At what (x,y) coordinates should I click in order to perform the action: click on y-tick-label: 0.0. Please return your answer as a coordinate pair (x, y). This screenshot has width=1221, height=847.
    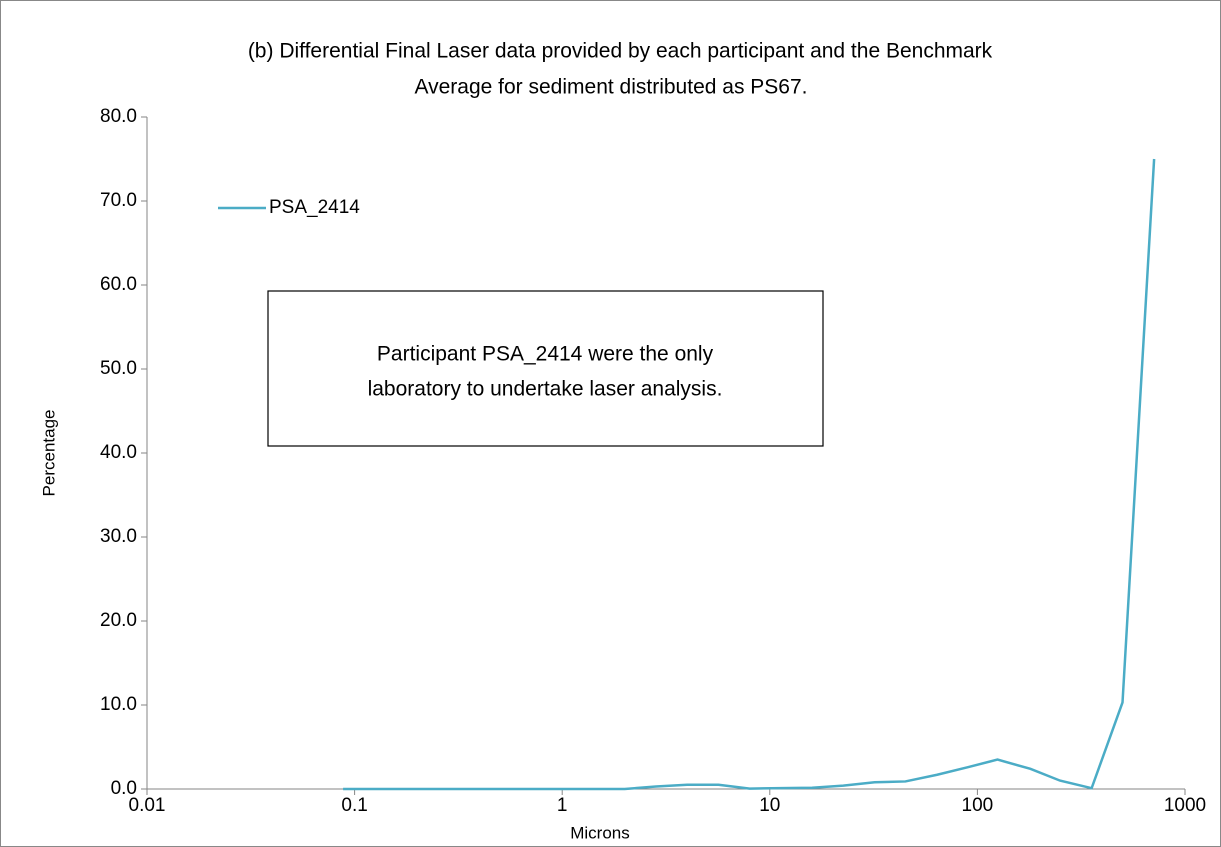
    Looking at the image, I should click on (124, 788).